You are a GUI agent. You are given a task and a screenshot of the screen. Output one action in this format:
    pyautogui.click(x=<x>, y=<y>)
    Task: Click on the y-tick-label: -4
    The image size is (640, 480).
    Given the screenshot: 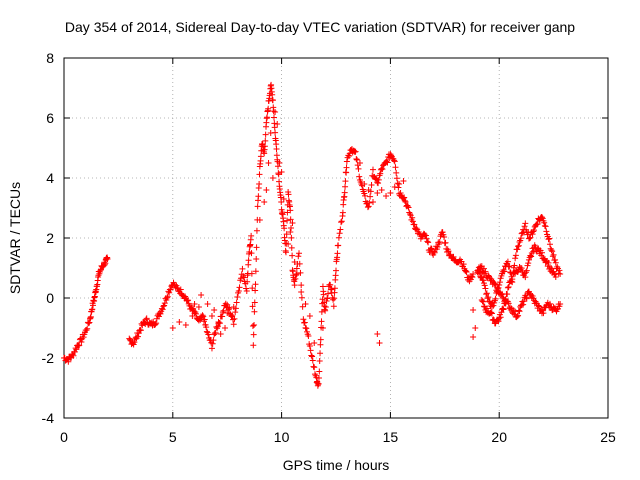 What is the action you would take?
    pyautogui.click(x=48, y=418)
    